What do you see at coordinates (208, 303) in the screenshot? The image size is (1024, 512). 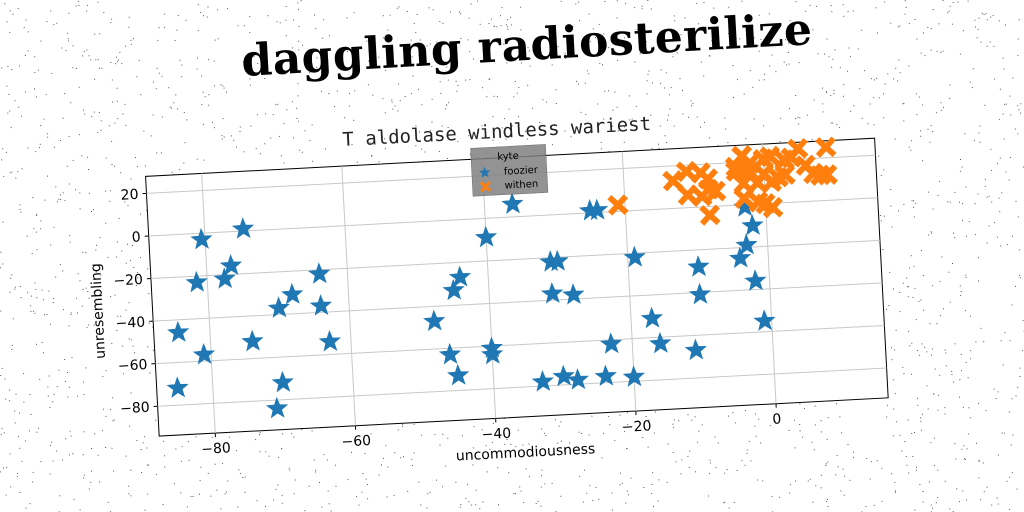 I see `x-grid-line` at bounding box center [208, 303].